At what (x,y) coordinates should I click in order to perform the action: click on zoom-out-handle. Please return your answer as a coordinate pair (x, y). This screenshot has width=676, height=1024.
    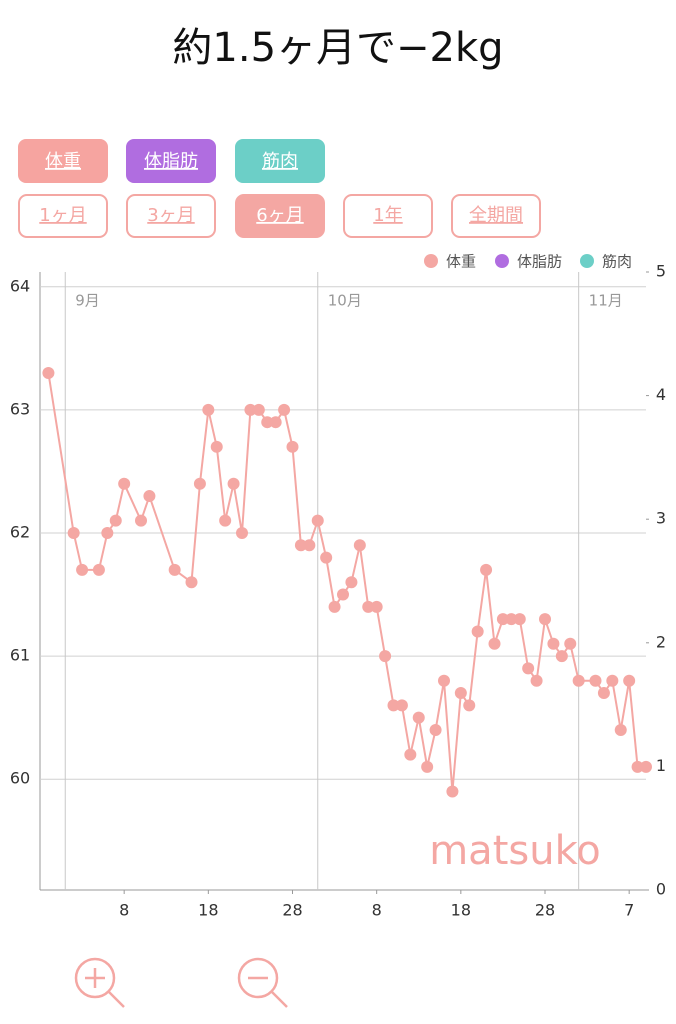
    Looking at the image, I should click on (279, 999).